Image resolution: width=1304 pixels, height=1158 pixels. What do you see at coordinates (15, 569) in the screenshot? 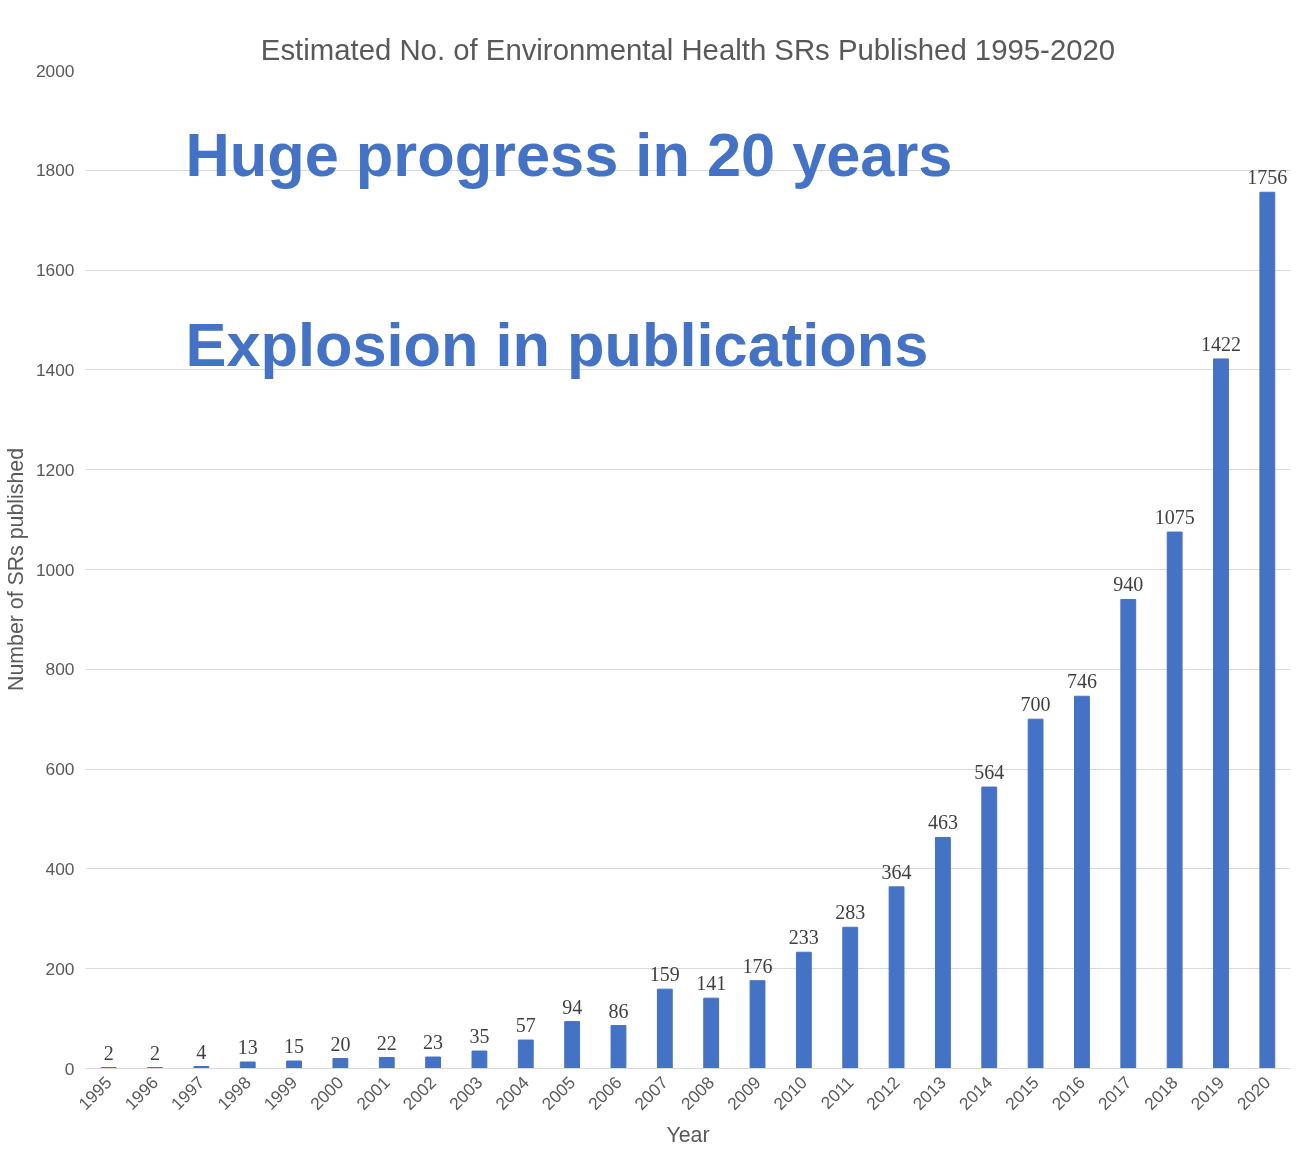
I see `y-axis-title: Number of SRs published` at bounding box center [15, 569].